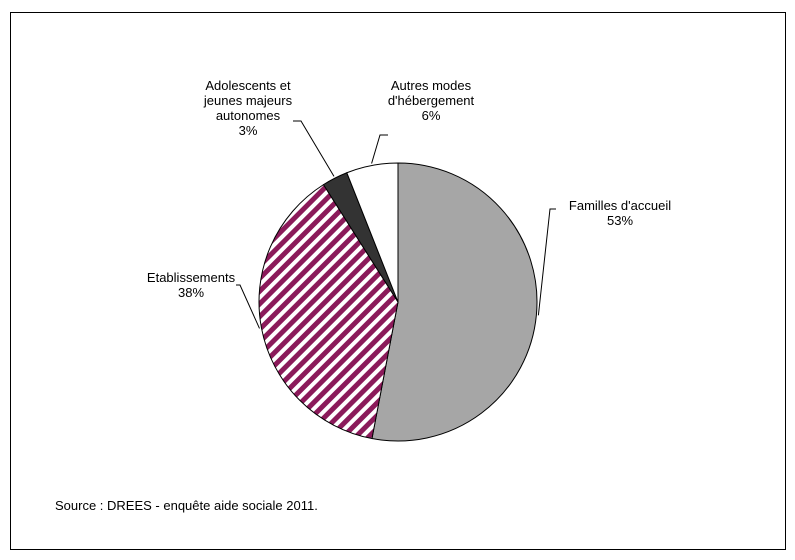  What do you see at coordinates (248, 115) in the screenshot?
I see `slice-label-line: autonomes` at bounding box center [248, 115].